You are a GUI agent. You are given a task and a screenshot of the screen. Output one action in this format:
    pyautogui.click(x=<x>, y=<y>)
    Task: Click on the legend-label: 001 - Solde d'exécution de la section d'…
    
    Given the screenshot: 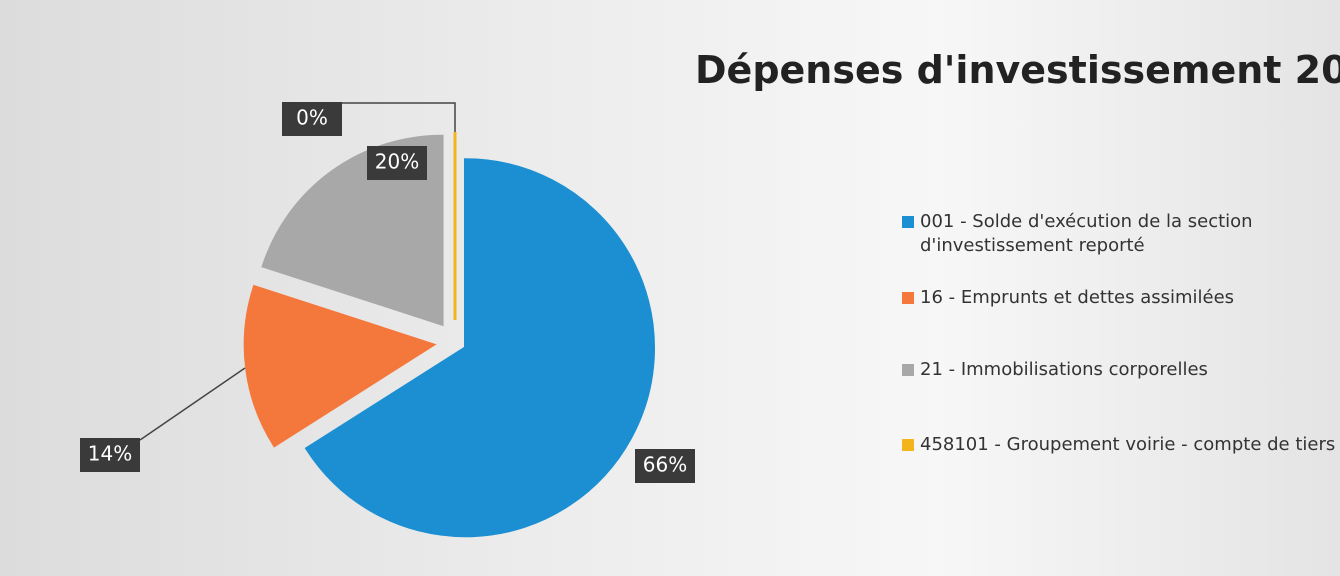 What is the action you would take?
    pyautogui.click(x=1086, y=233)
    